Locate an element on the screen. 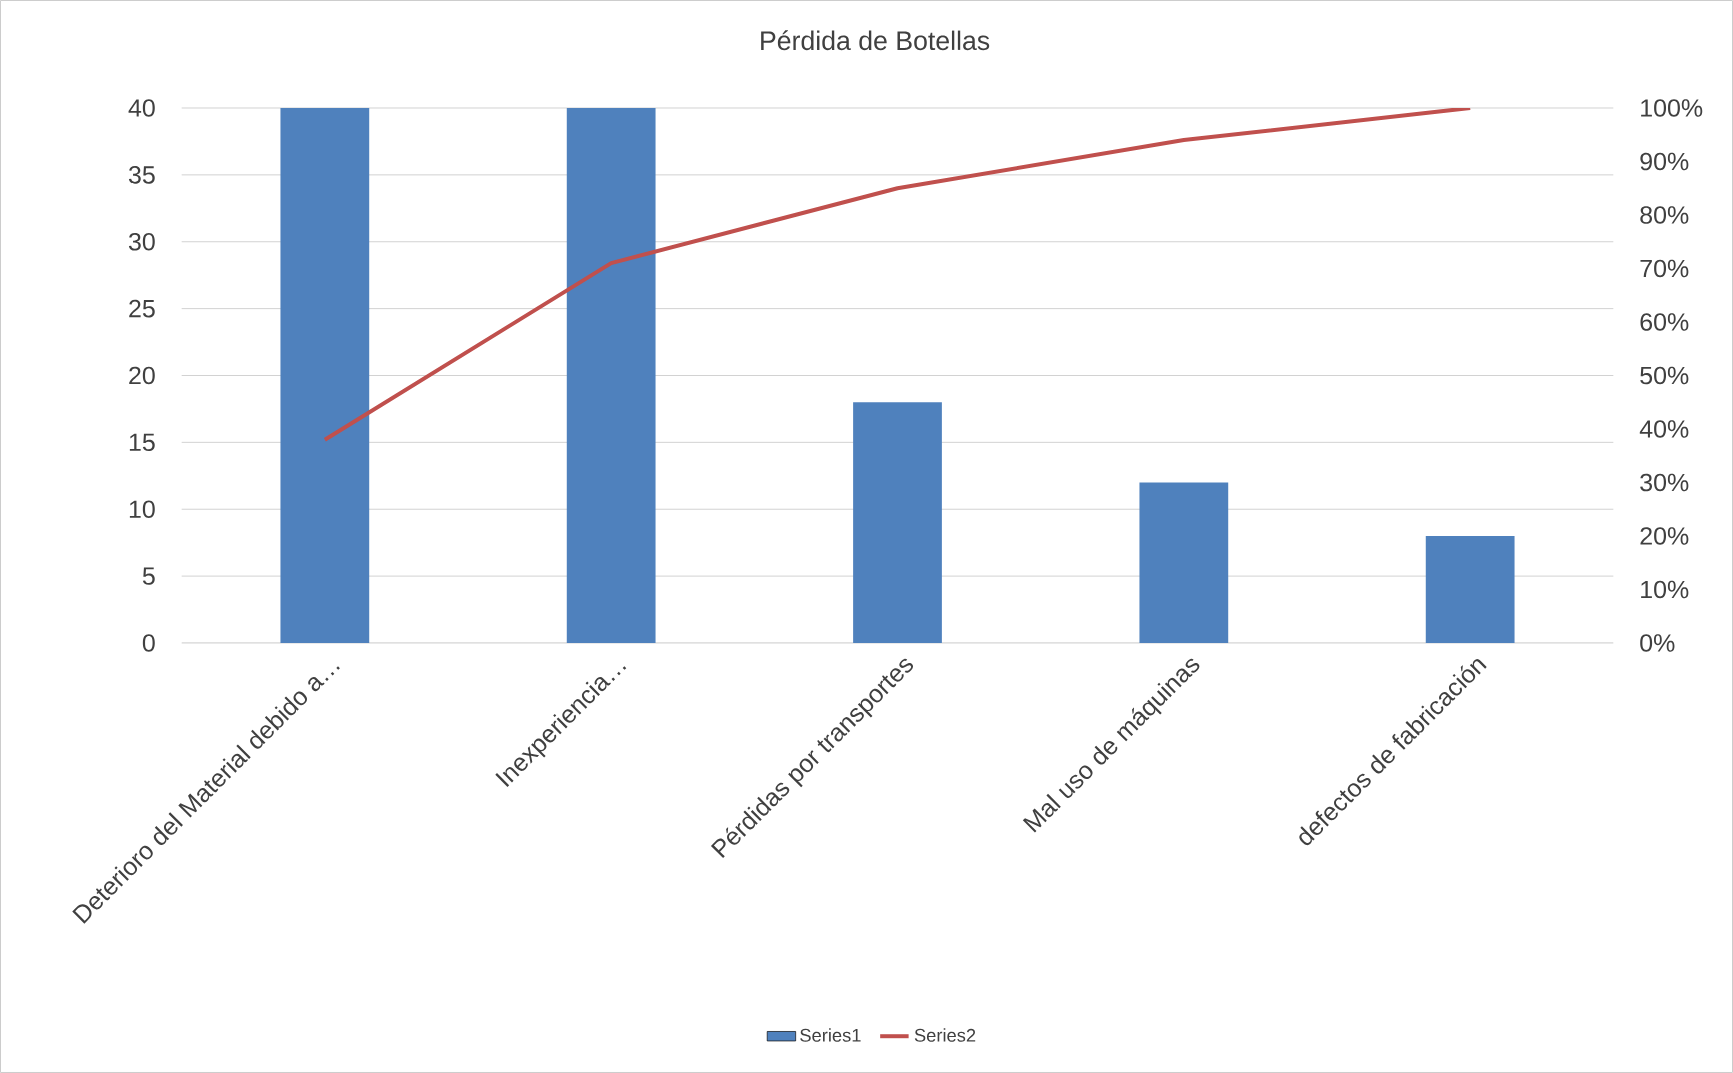 This screenshot has height=1073, width=1733. y2-tick-label: 60% is located at coordinates (1664, 322).